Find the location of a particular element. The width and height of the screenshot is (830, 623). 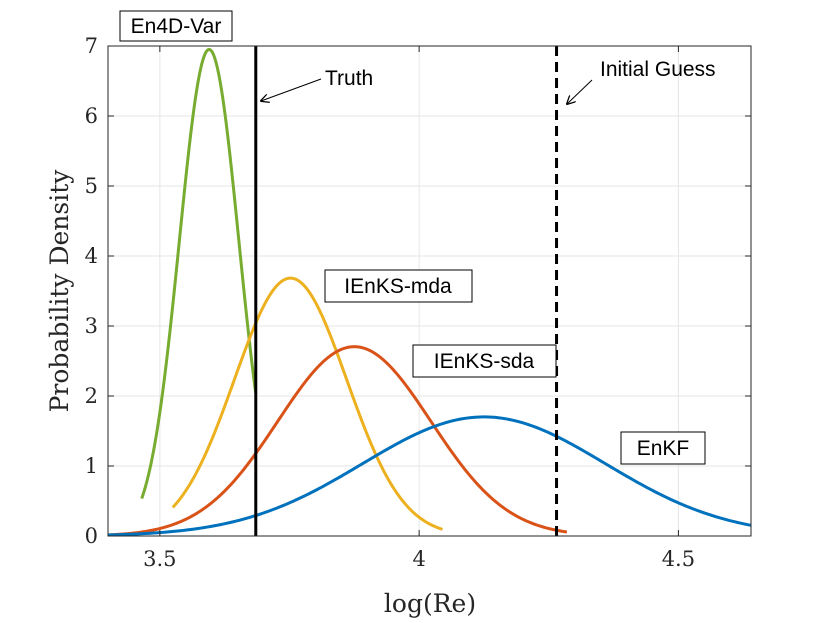

svg-text: En4D-Var is located at coordinates (176, 26).